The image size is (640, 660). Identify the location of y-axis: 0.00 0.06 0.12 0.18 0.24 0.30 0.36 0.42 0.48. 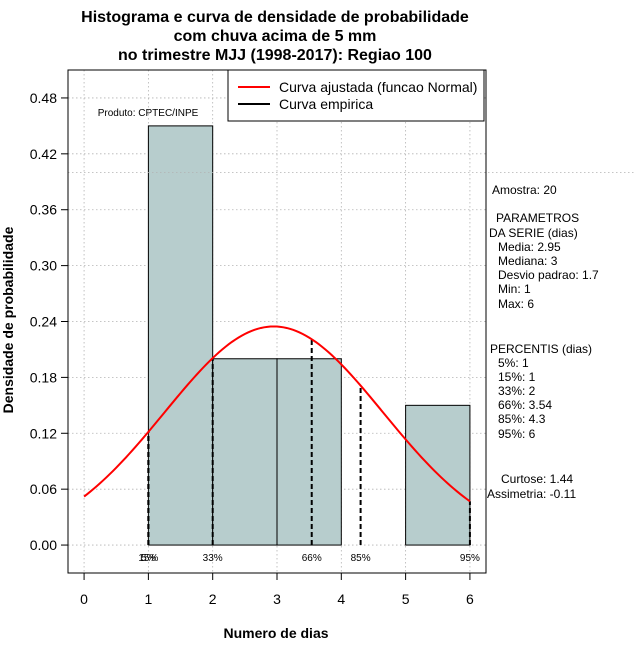
(49, 321).